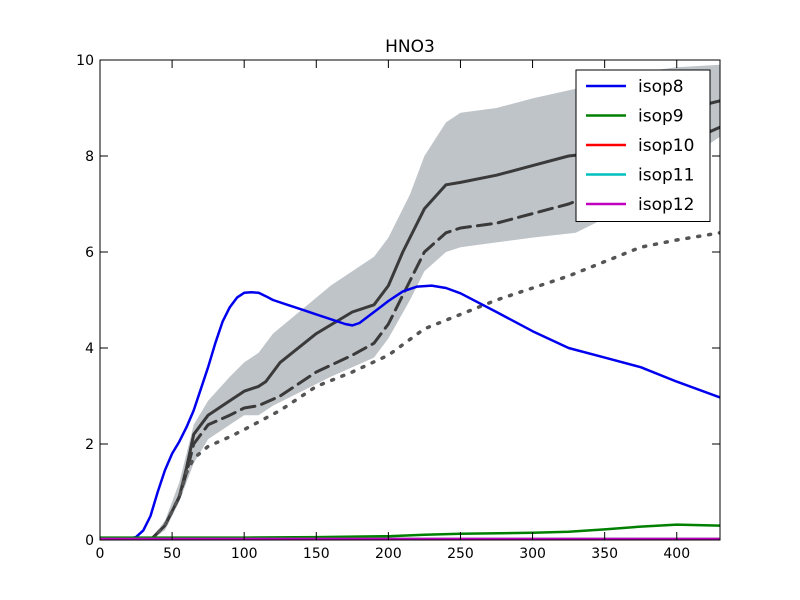 The width and height of the screenshot is (800, 600). I want to click on legend: isop8 isop9 isop10 isop11 isop12, so click(643, 145).